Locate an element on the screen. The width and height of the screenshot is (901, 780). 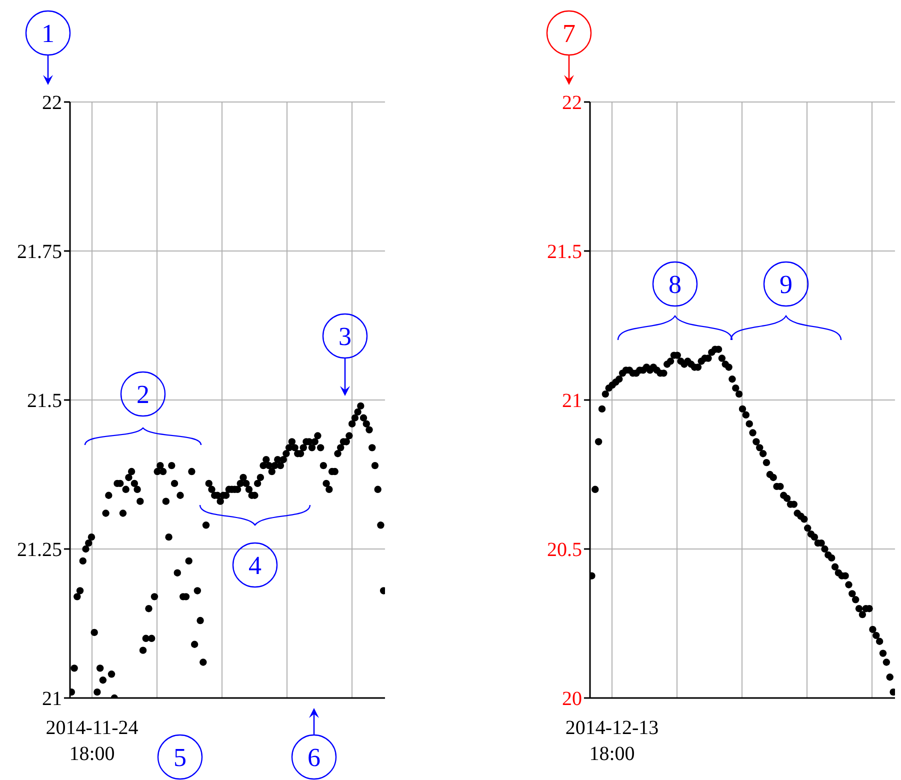
annotation: 4 is located at coordinates (255, 565).